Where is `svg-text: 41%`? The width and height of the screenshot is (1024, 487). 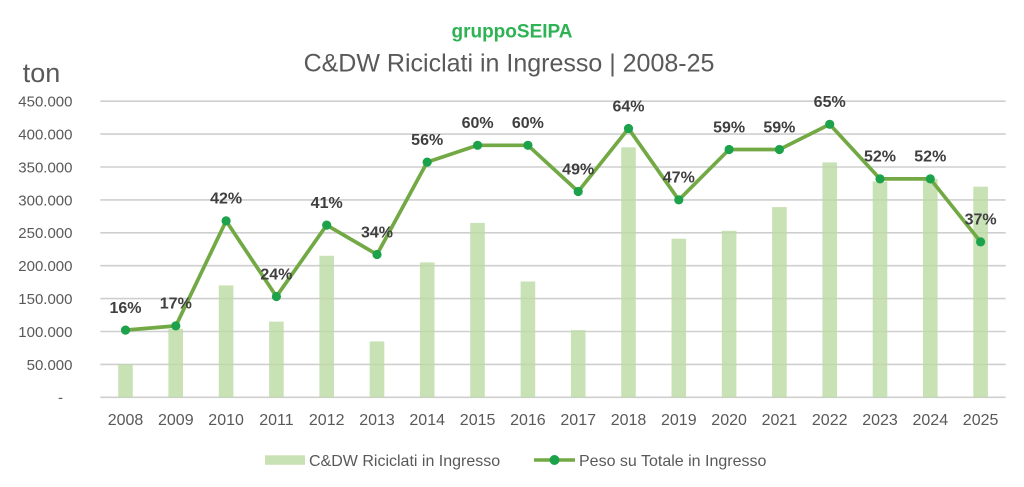 svg-text: 41% is located at coordinates (327, 203).